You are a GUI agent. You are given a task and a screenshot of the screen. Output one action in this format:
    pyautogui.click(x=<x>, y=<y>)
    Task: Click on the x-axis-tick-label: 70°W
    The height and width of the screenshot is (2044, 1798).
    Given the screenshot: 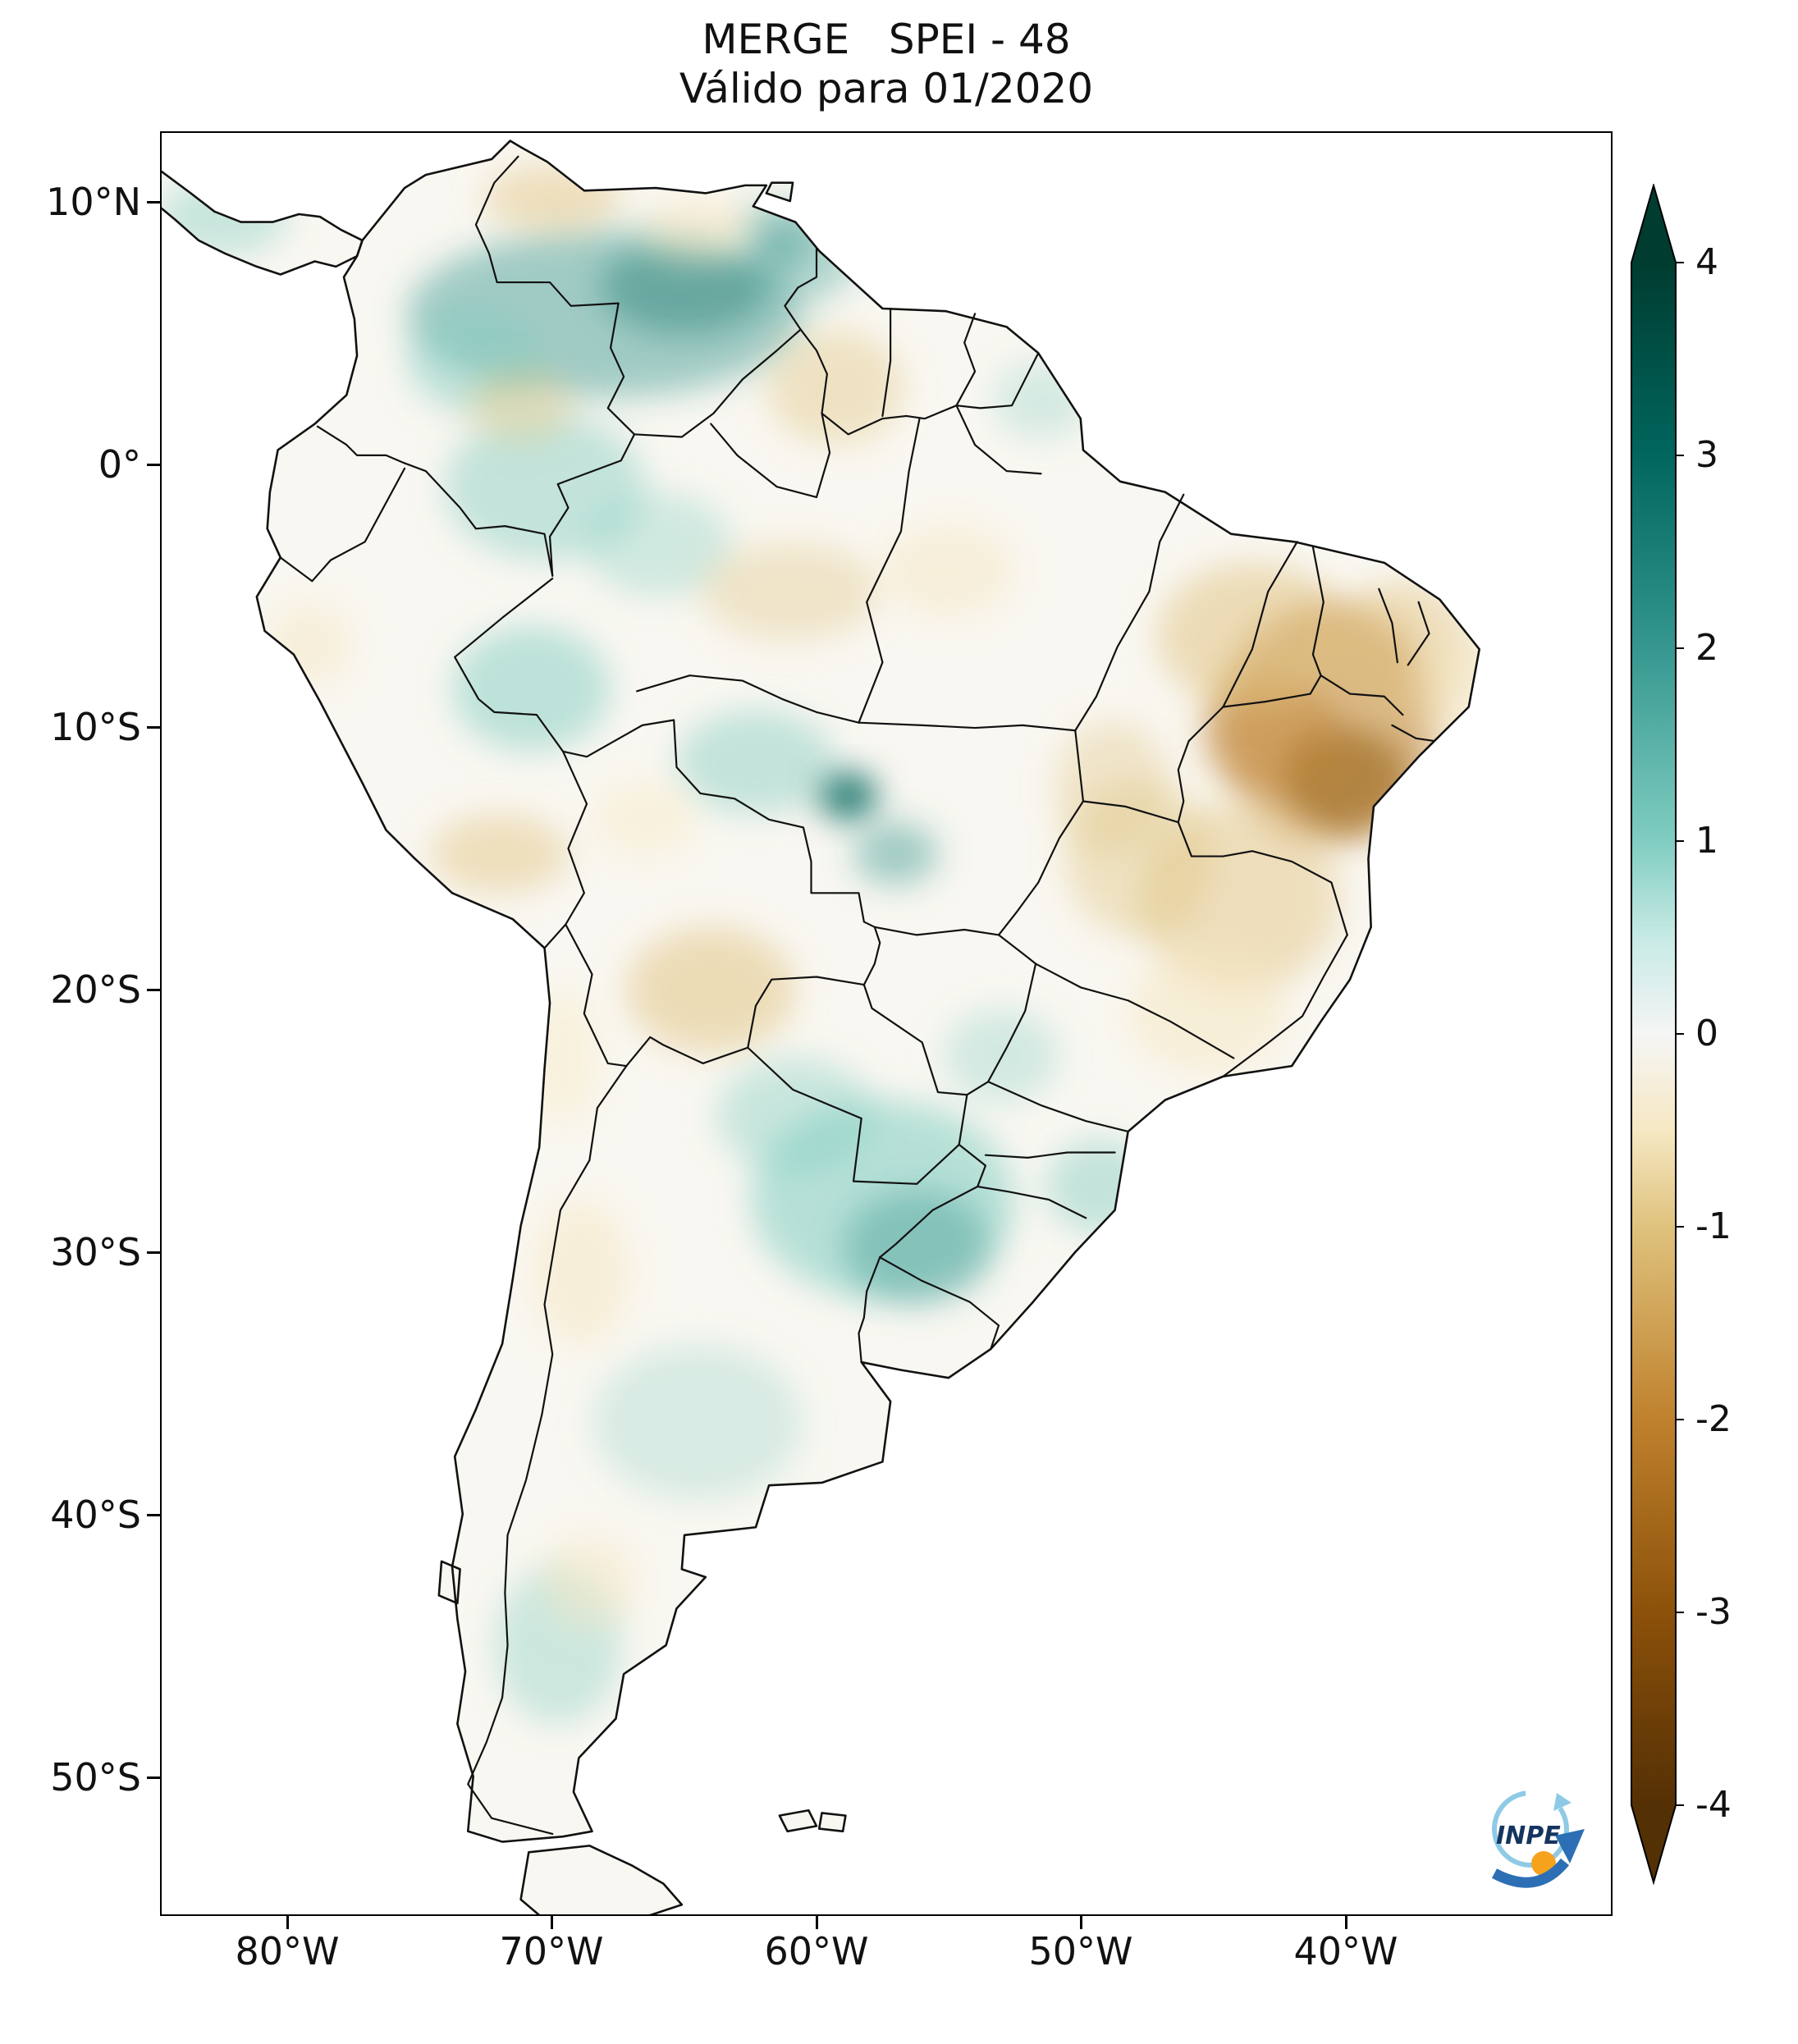 What is the action you would take?
    pyautogui.click(x=551, y=1951)
    